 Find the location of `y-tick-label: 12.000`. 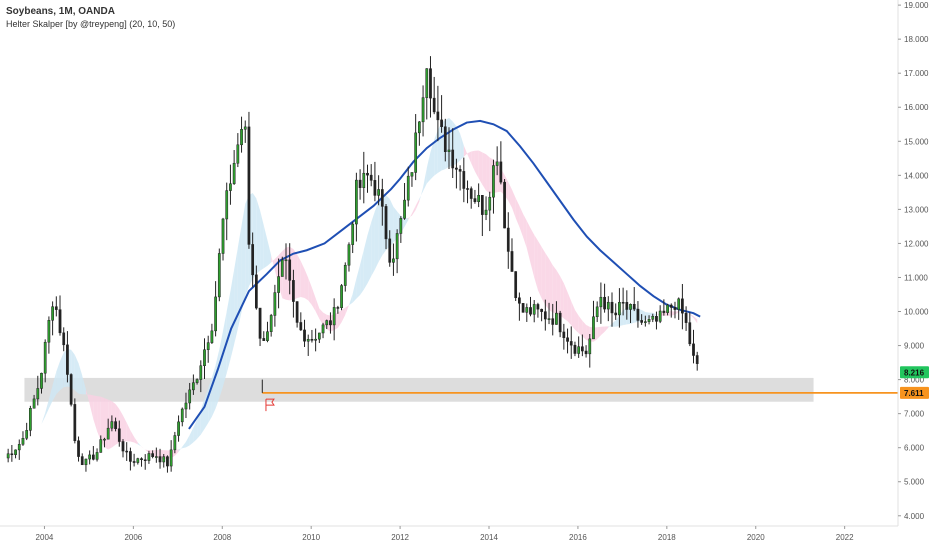

y-tick-label: 12.000 is located at coordinates (916, 243).